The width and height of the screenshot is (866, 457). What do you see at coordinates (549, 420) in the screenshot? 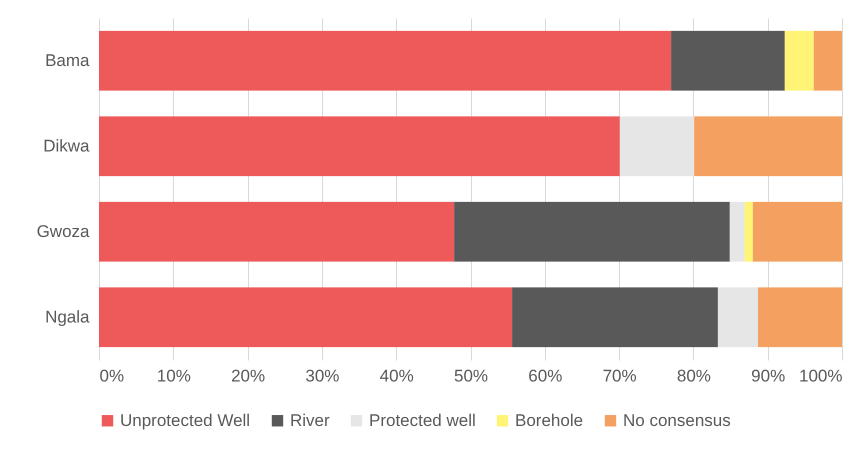
I see `legend-label: Borehole` at bounding box center [549, 420].